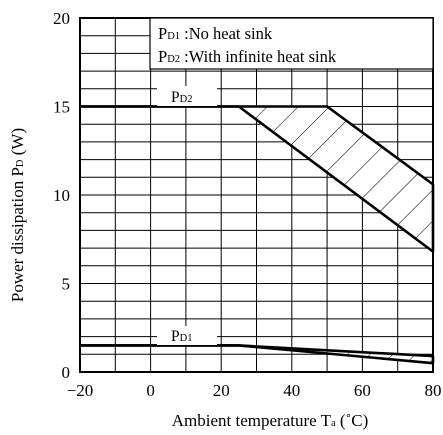 Image resolution: width=443 pixels, height=435 pixels. What do you see at coordinates (362, 390) in the screenshot?
I see `x-tick-label: 60` at bounding box center [362, 390].